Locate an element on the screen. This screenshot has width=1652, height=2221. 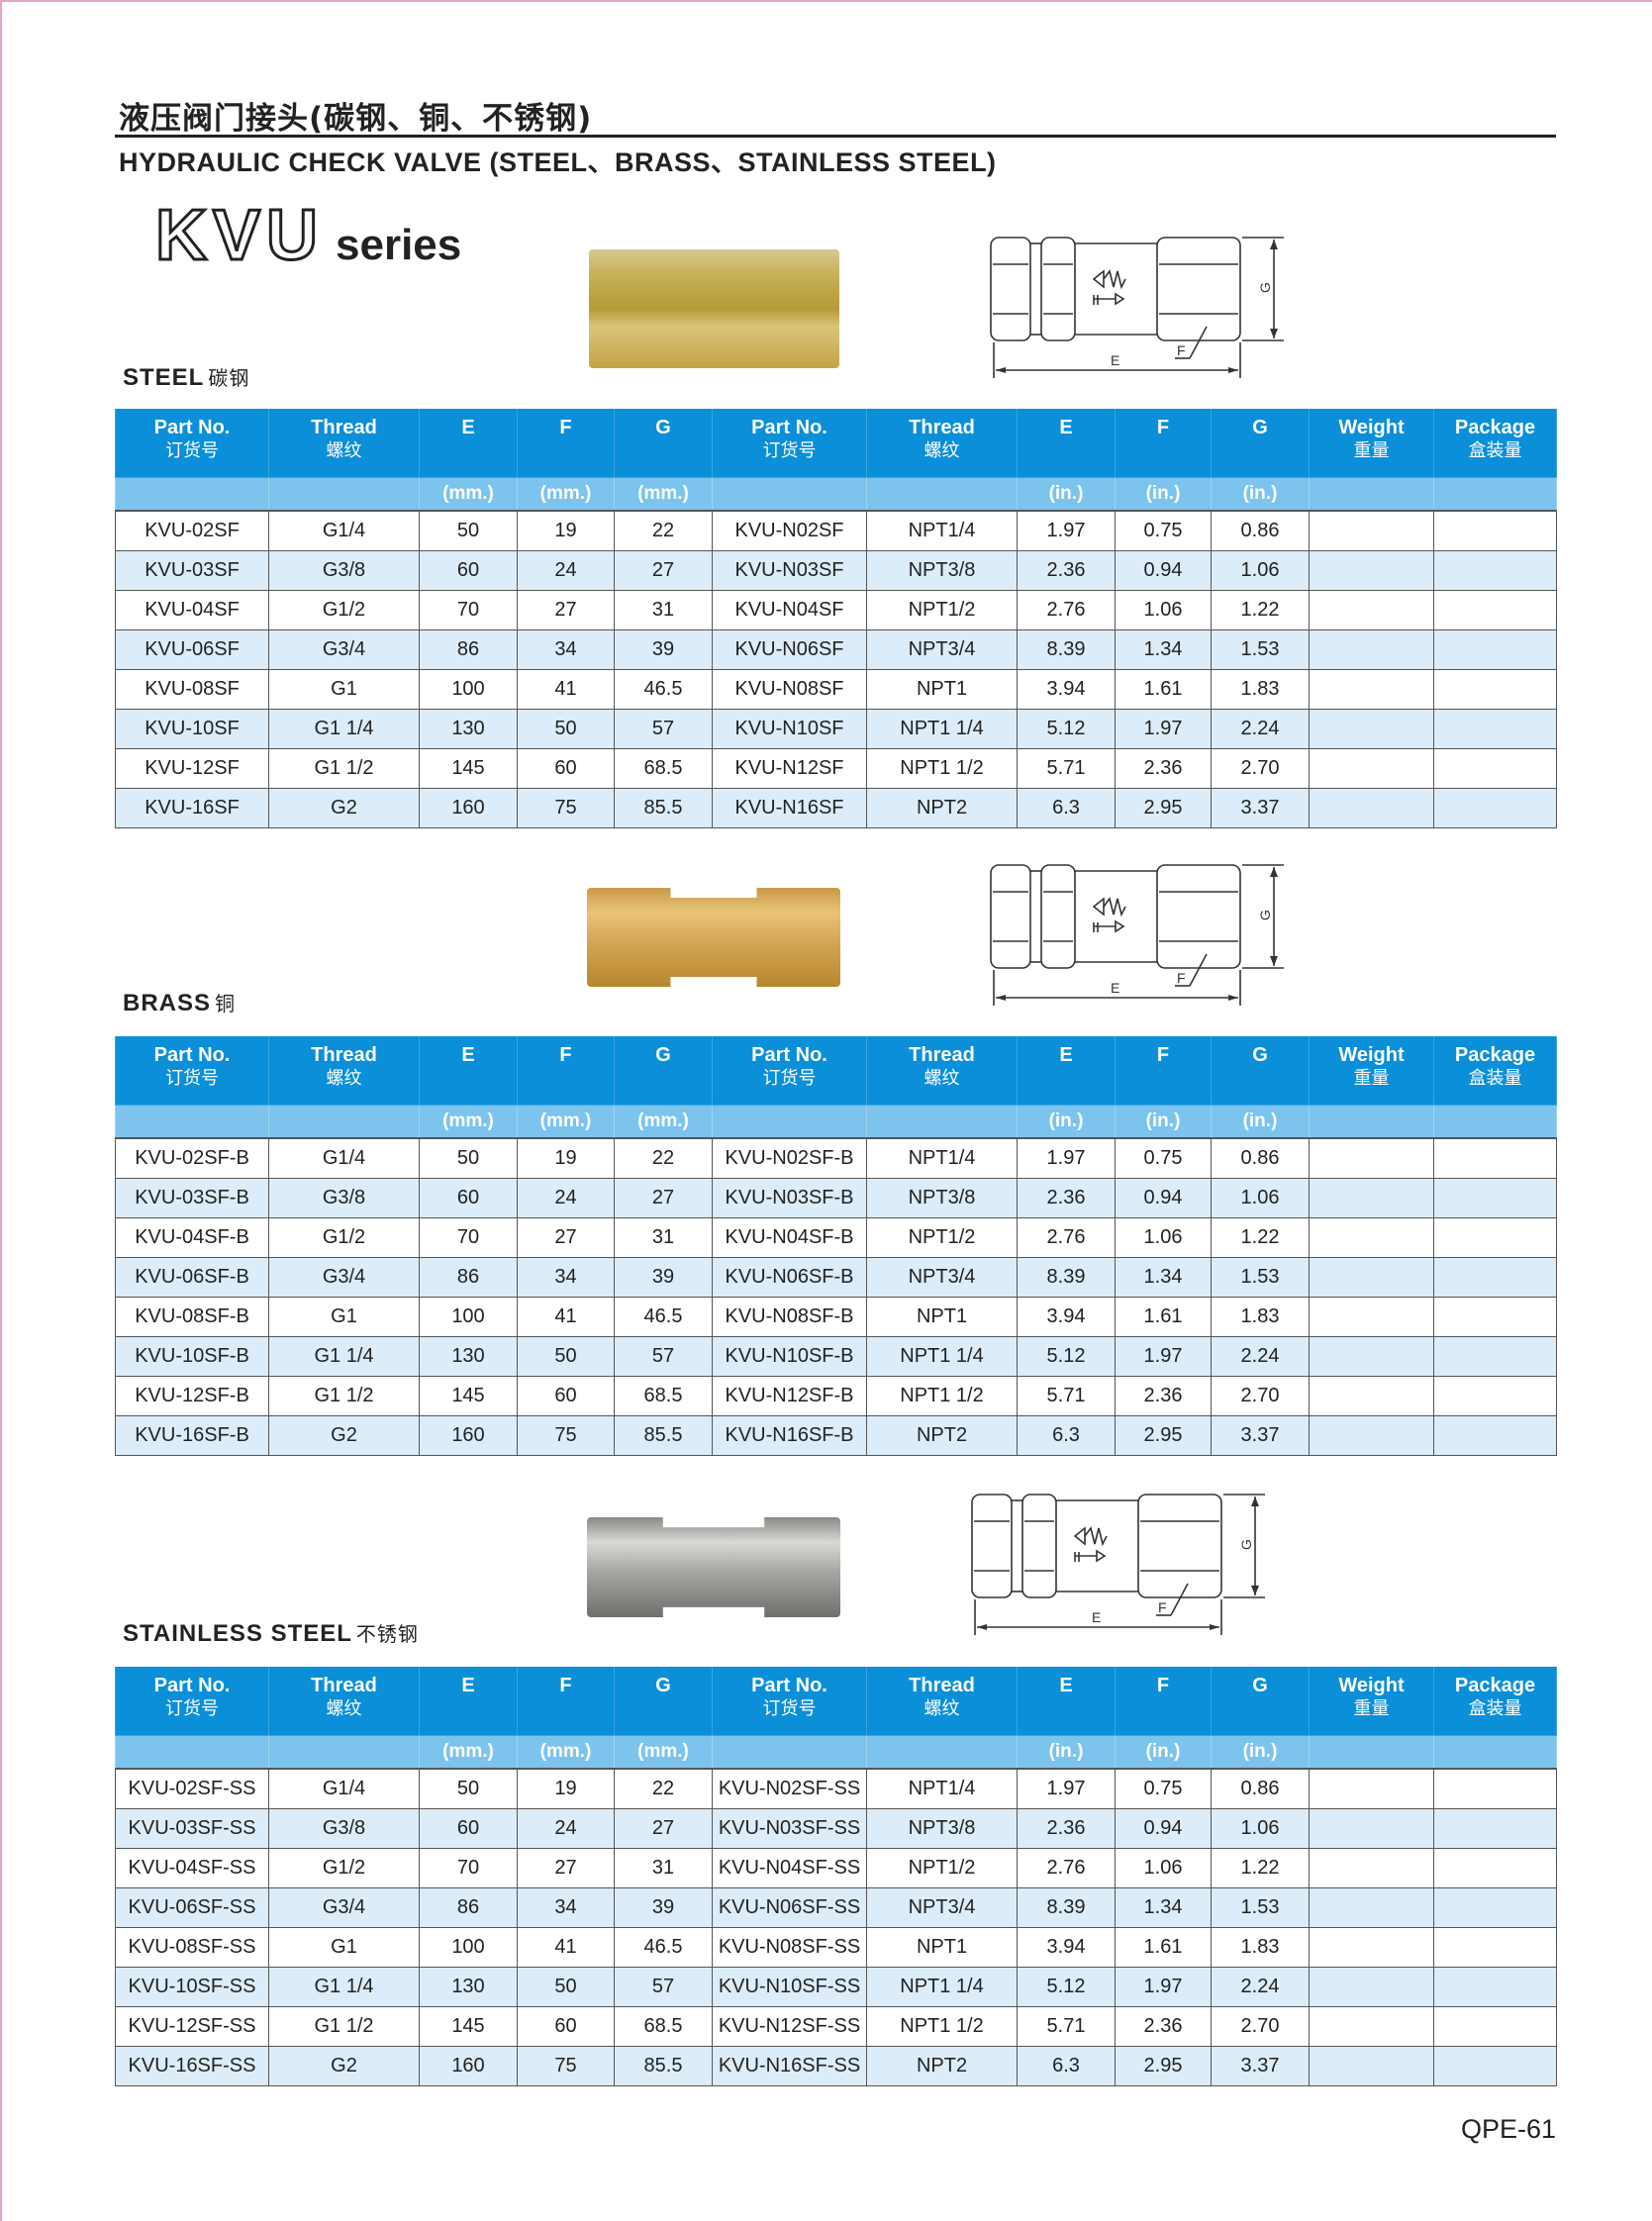
cell-part-no: KVU-06SF-B is located at coordinates (192, 1277).